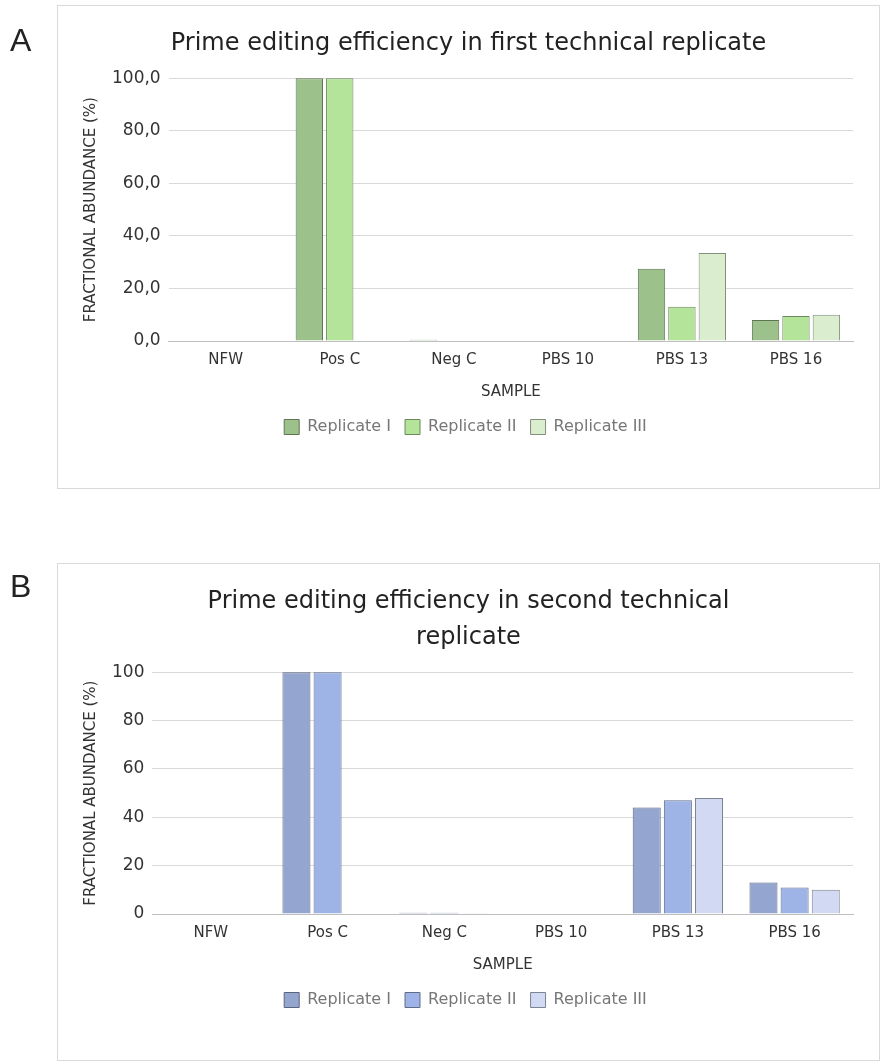 The width and height of the screenshot is (880, 1061). Describe the element at coordinates (136, 76) in the screenshot. I see `y-tick-label: 100,0` at that location.